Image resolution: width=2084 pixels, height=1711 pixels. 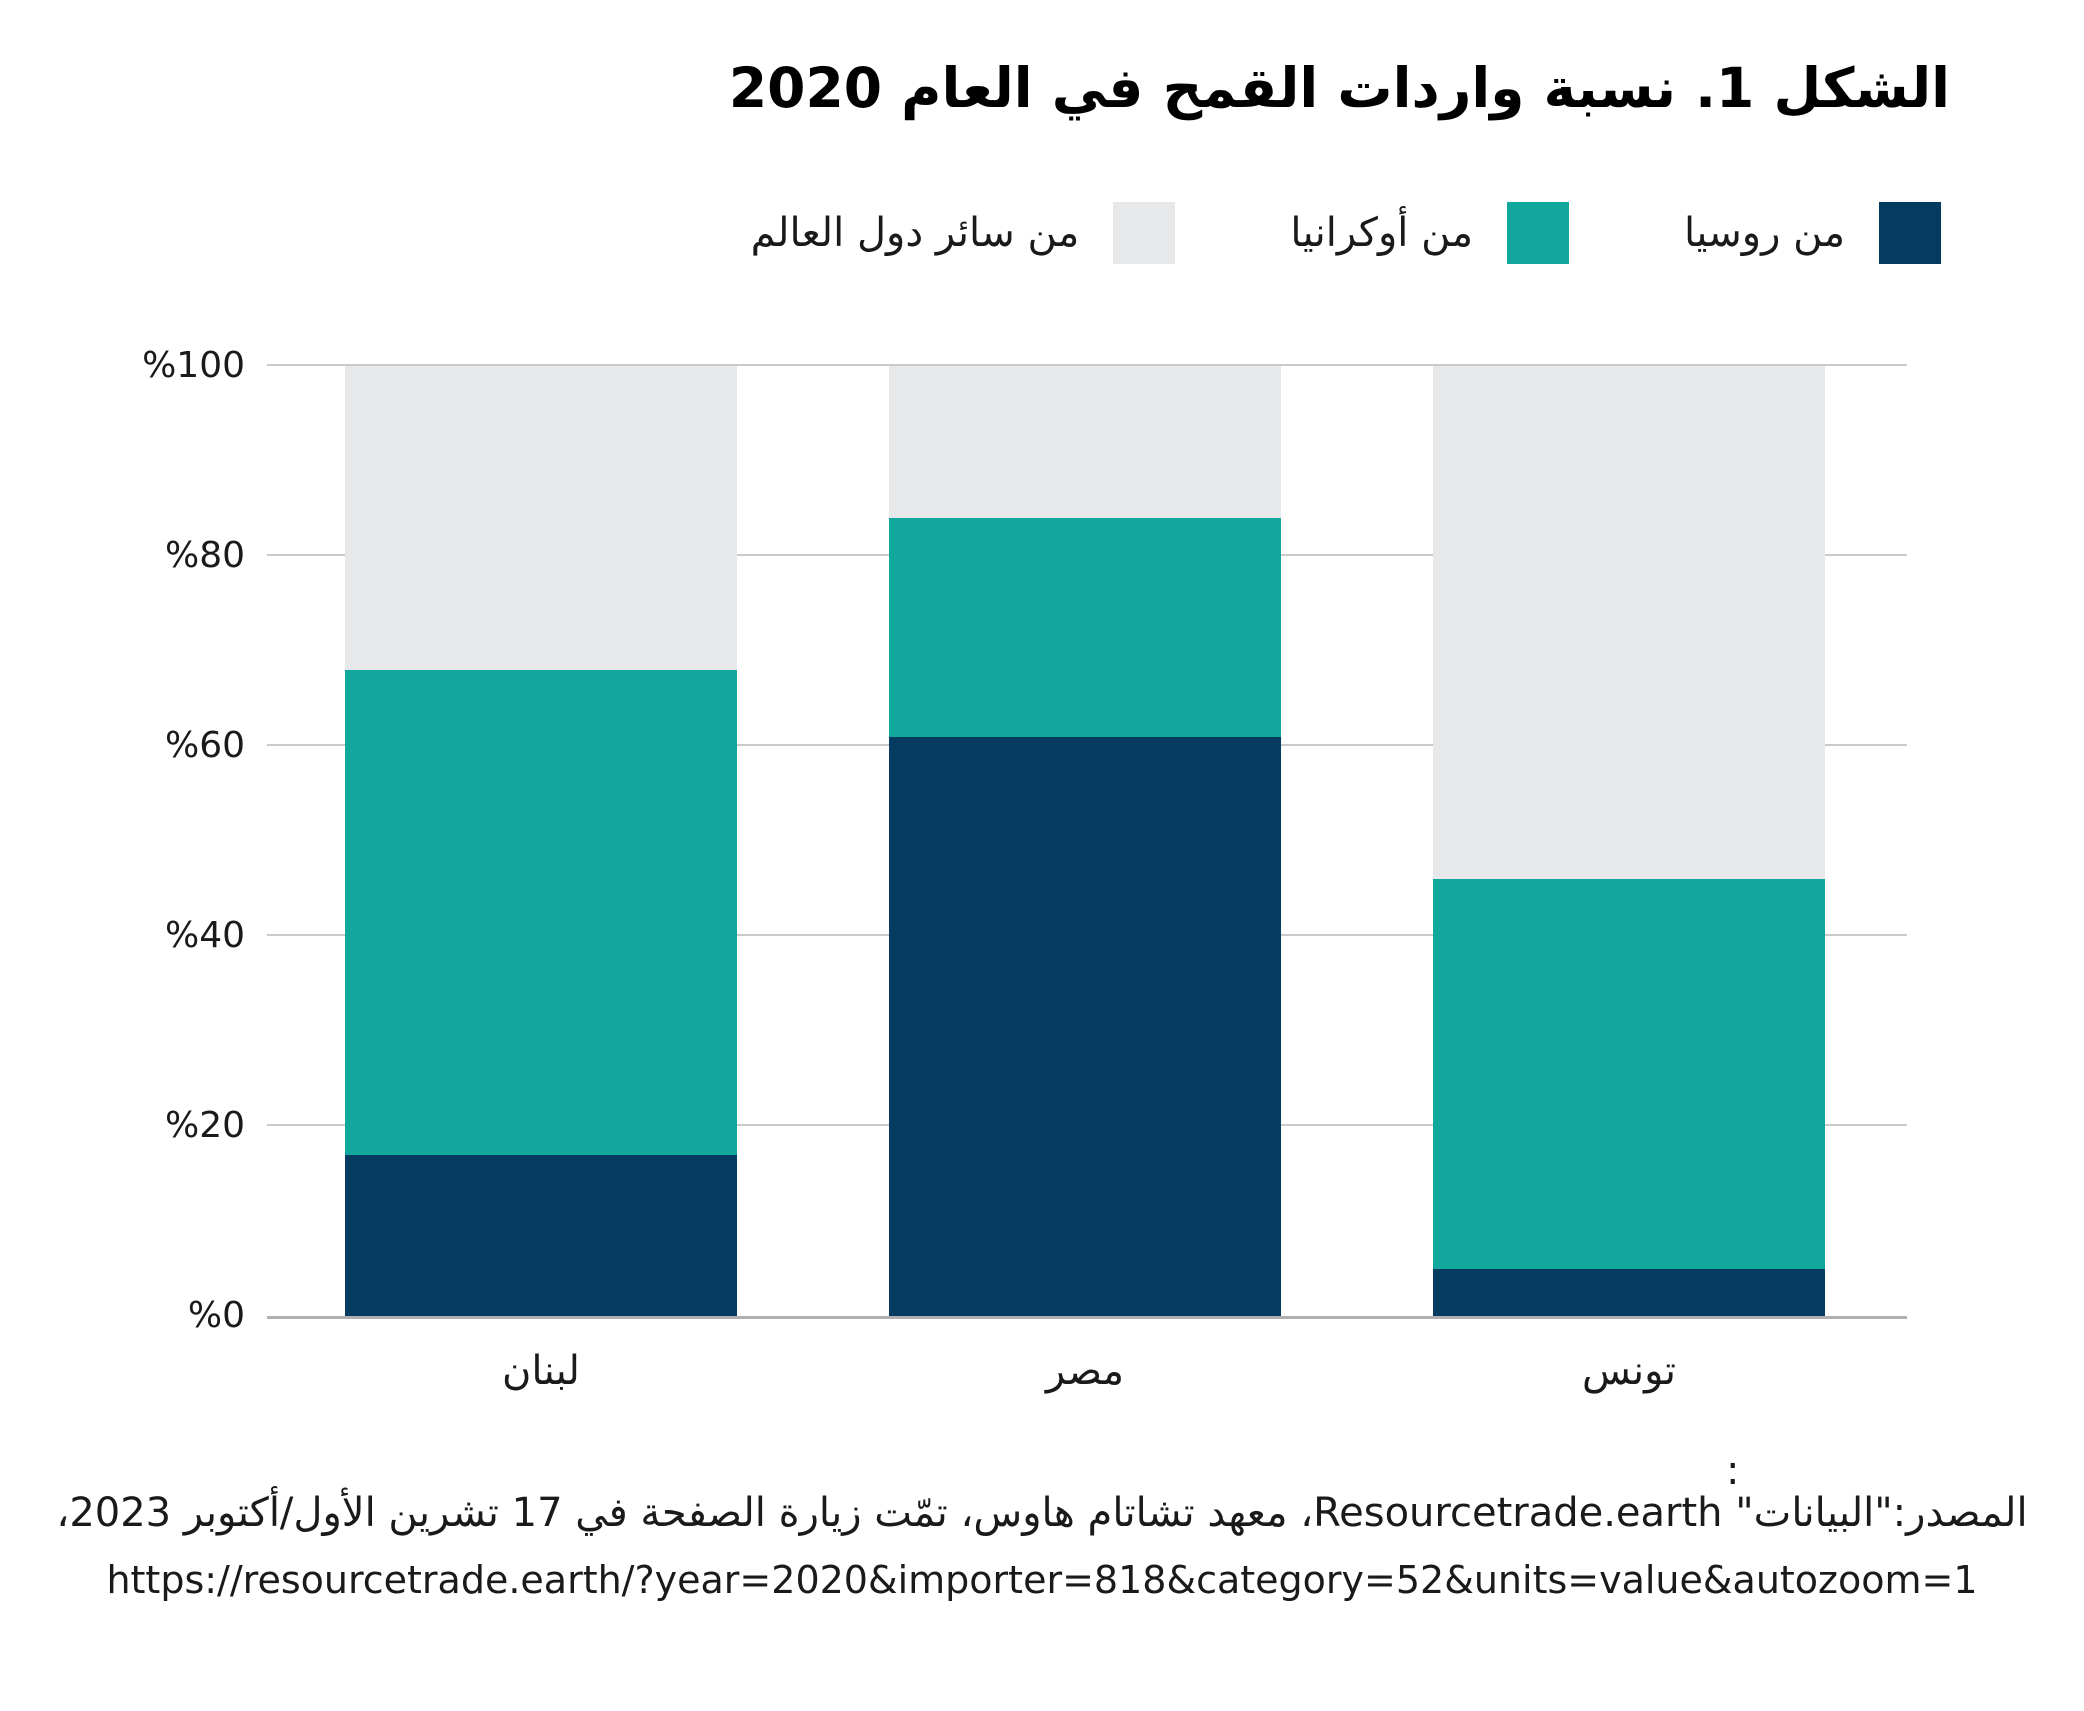 What do you see at coordinates (1629, 1371) in the screenshot?
I see `x-axis-label-tunisia: تونس` at bounding box center [1629, 1371].